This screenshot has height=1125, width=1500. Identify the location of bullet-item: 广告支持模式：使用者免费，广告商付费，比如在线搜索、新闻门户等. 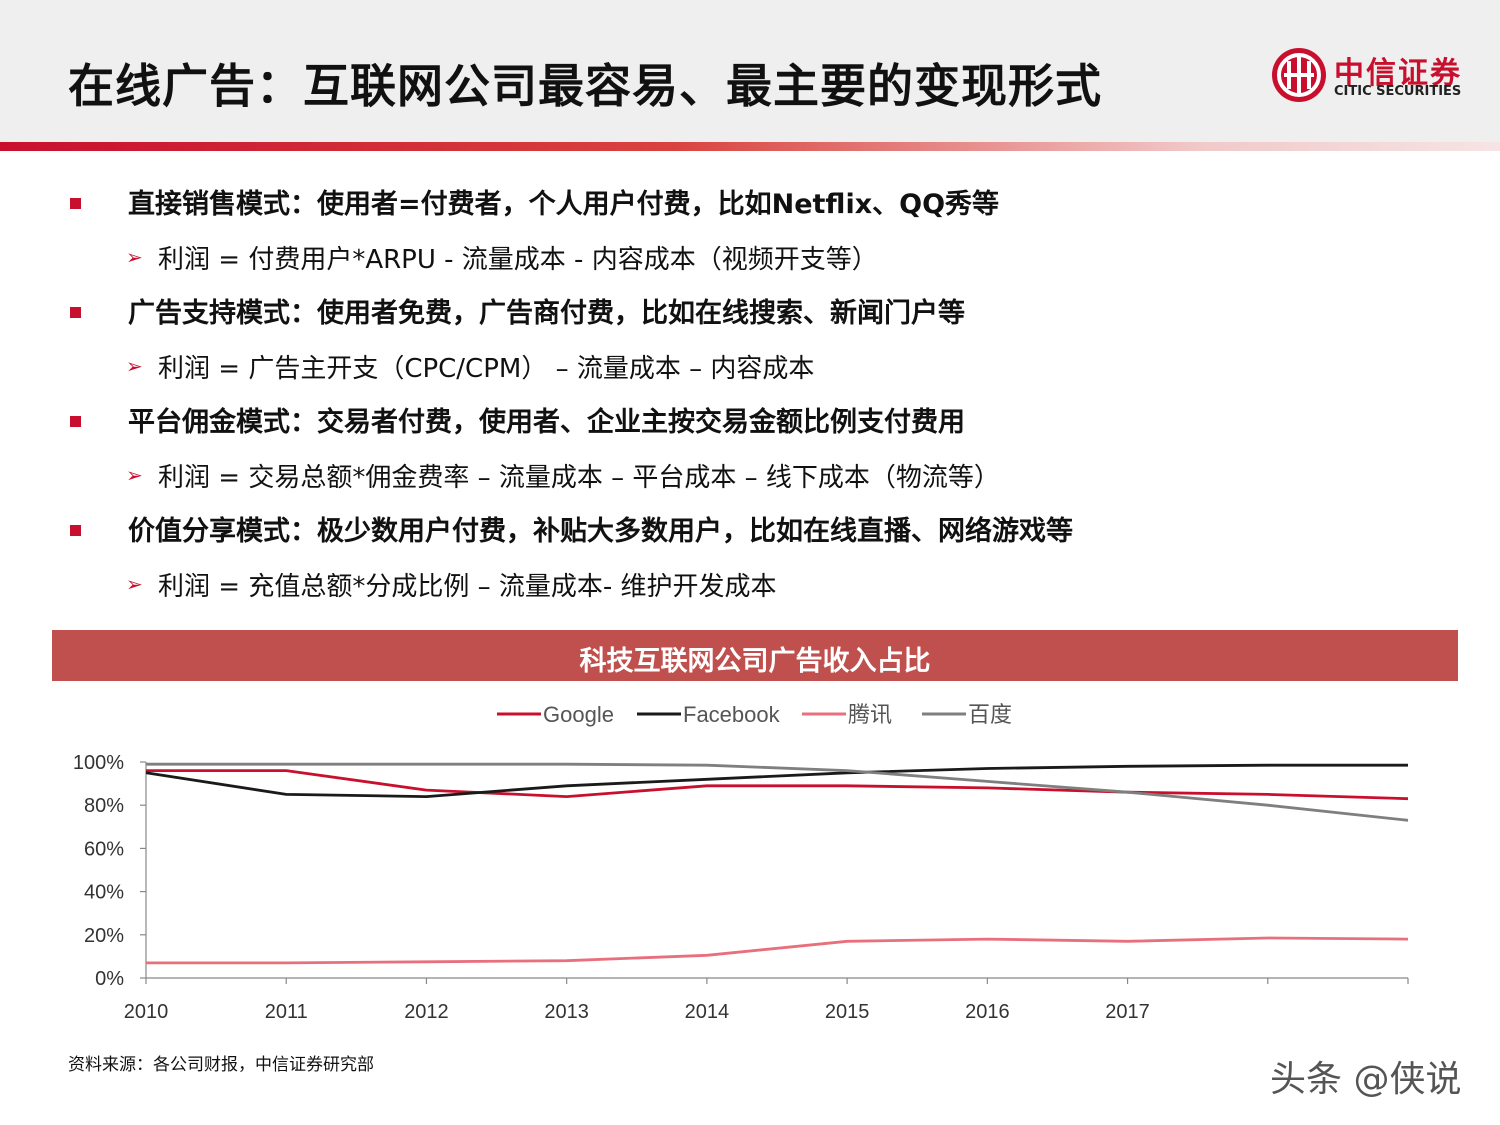
(758, 318).